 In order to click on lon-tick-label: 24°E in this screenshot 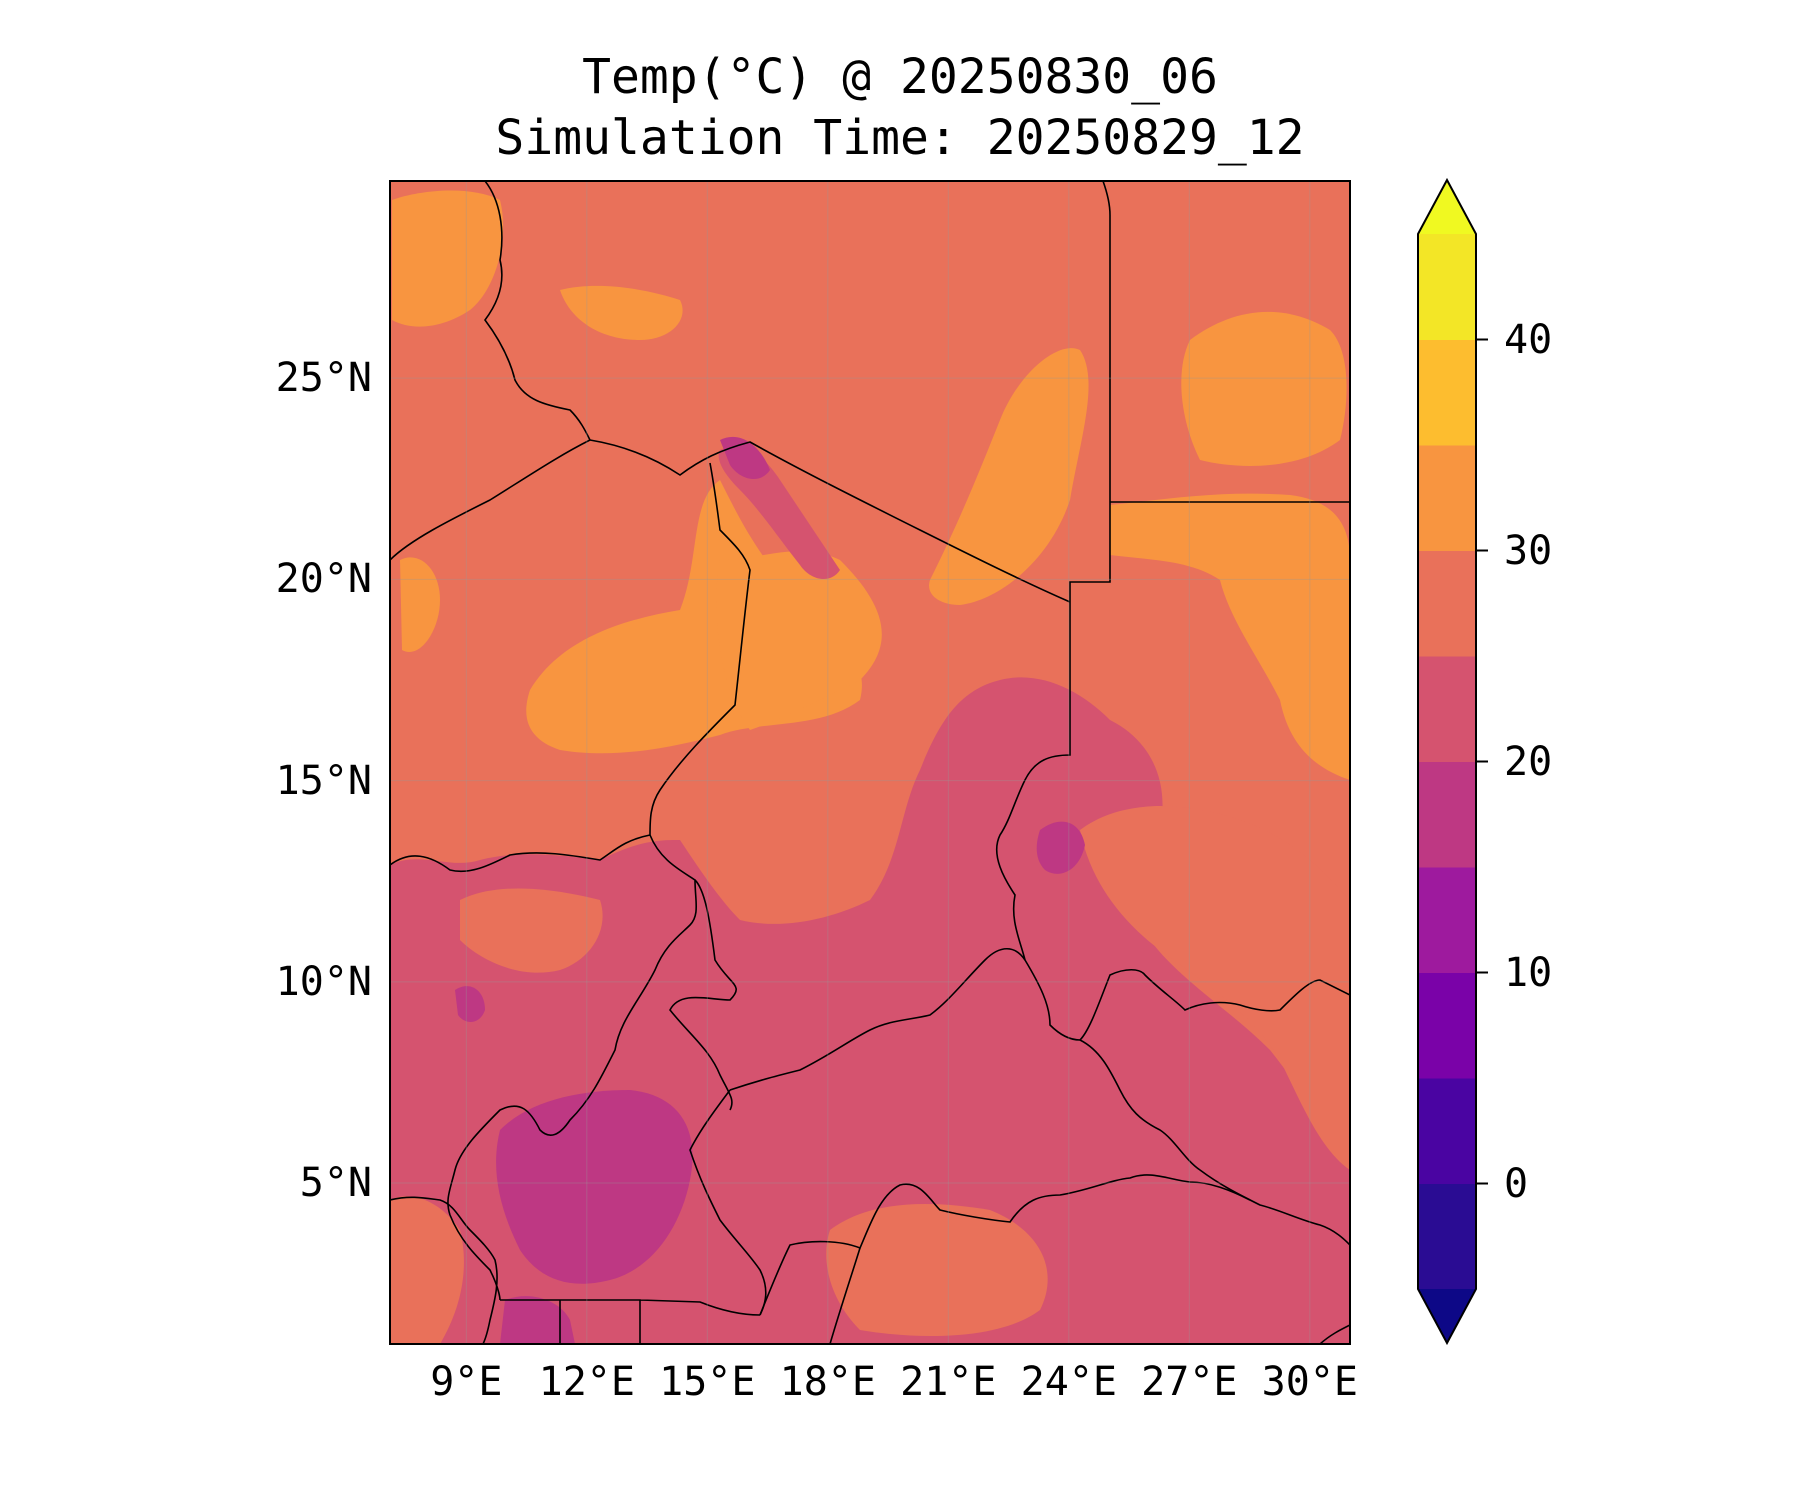, I will do `click(1068, 1382)`.